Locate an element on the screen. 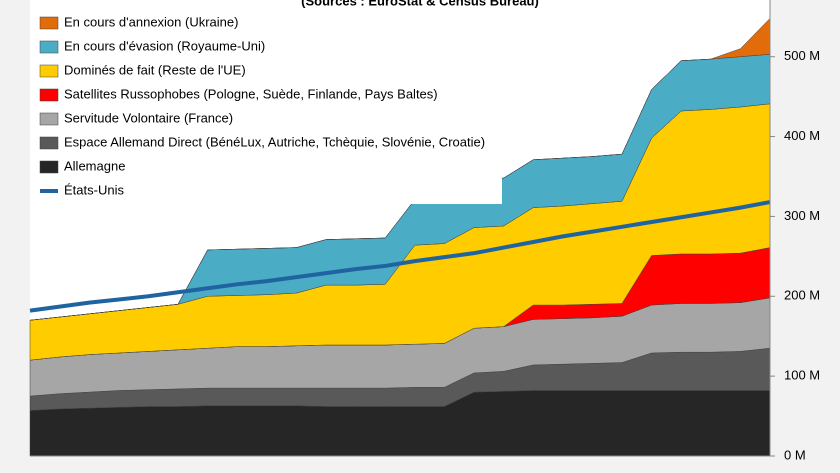 The image size is (840, 473). y-tick-label: 100 M is located at coordinates (802, 375).